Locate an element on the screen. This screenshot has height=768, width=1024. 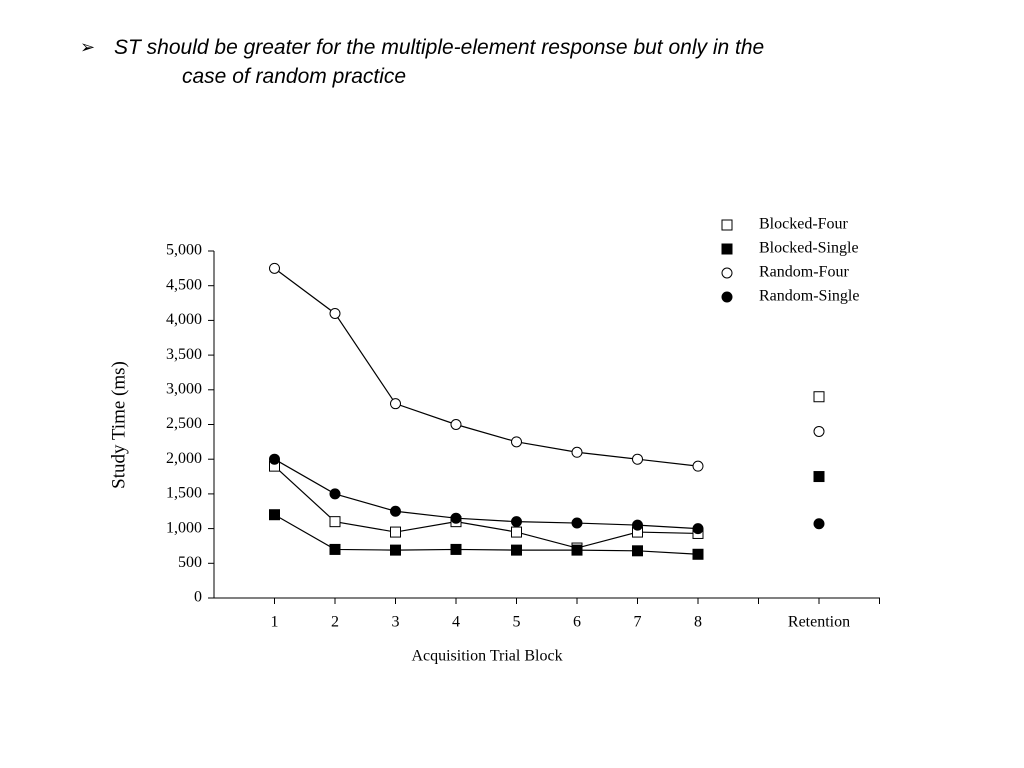
y-tick-label: 0 is located at coordinates (198, 597).